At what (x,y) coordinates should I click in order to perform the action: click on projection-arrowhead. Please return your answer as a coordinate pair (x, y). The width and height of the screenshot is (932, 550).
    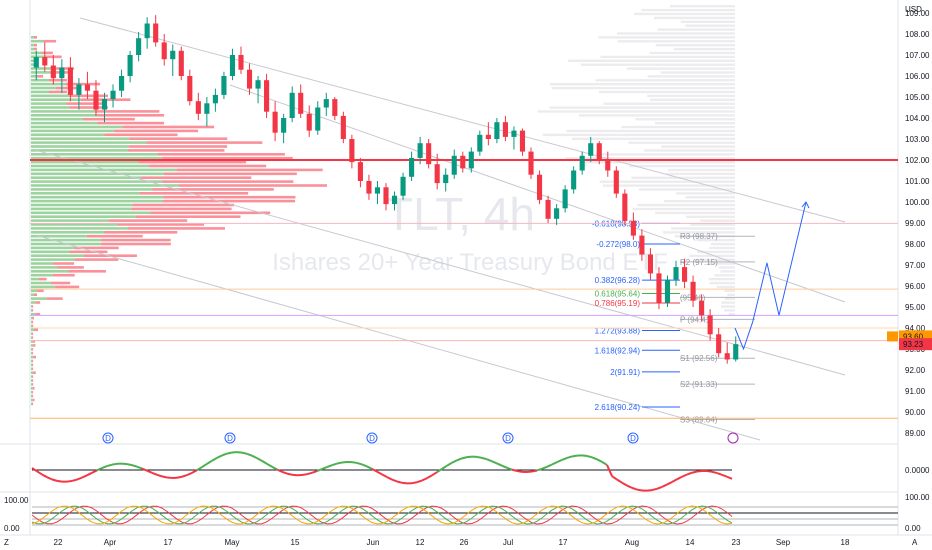
    Looking at the image, I should click on (805, 205).